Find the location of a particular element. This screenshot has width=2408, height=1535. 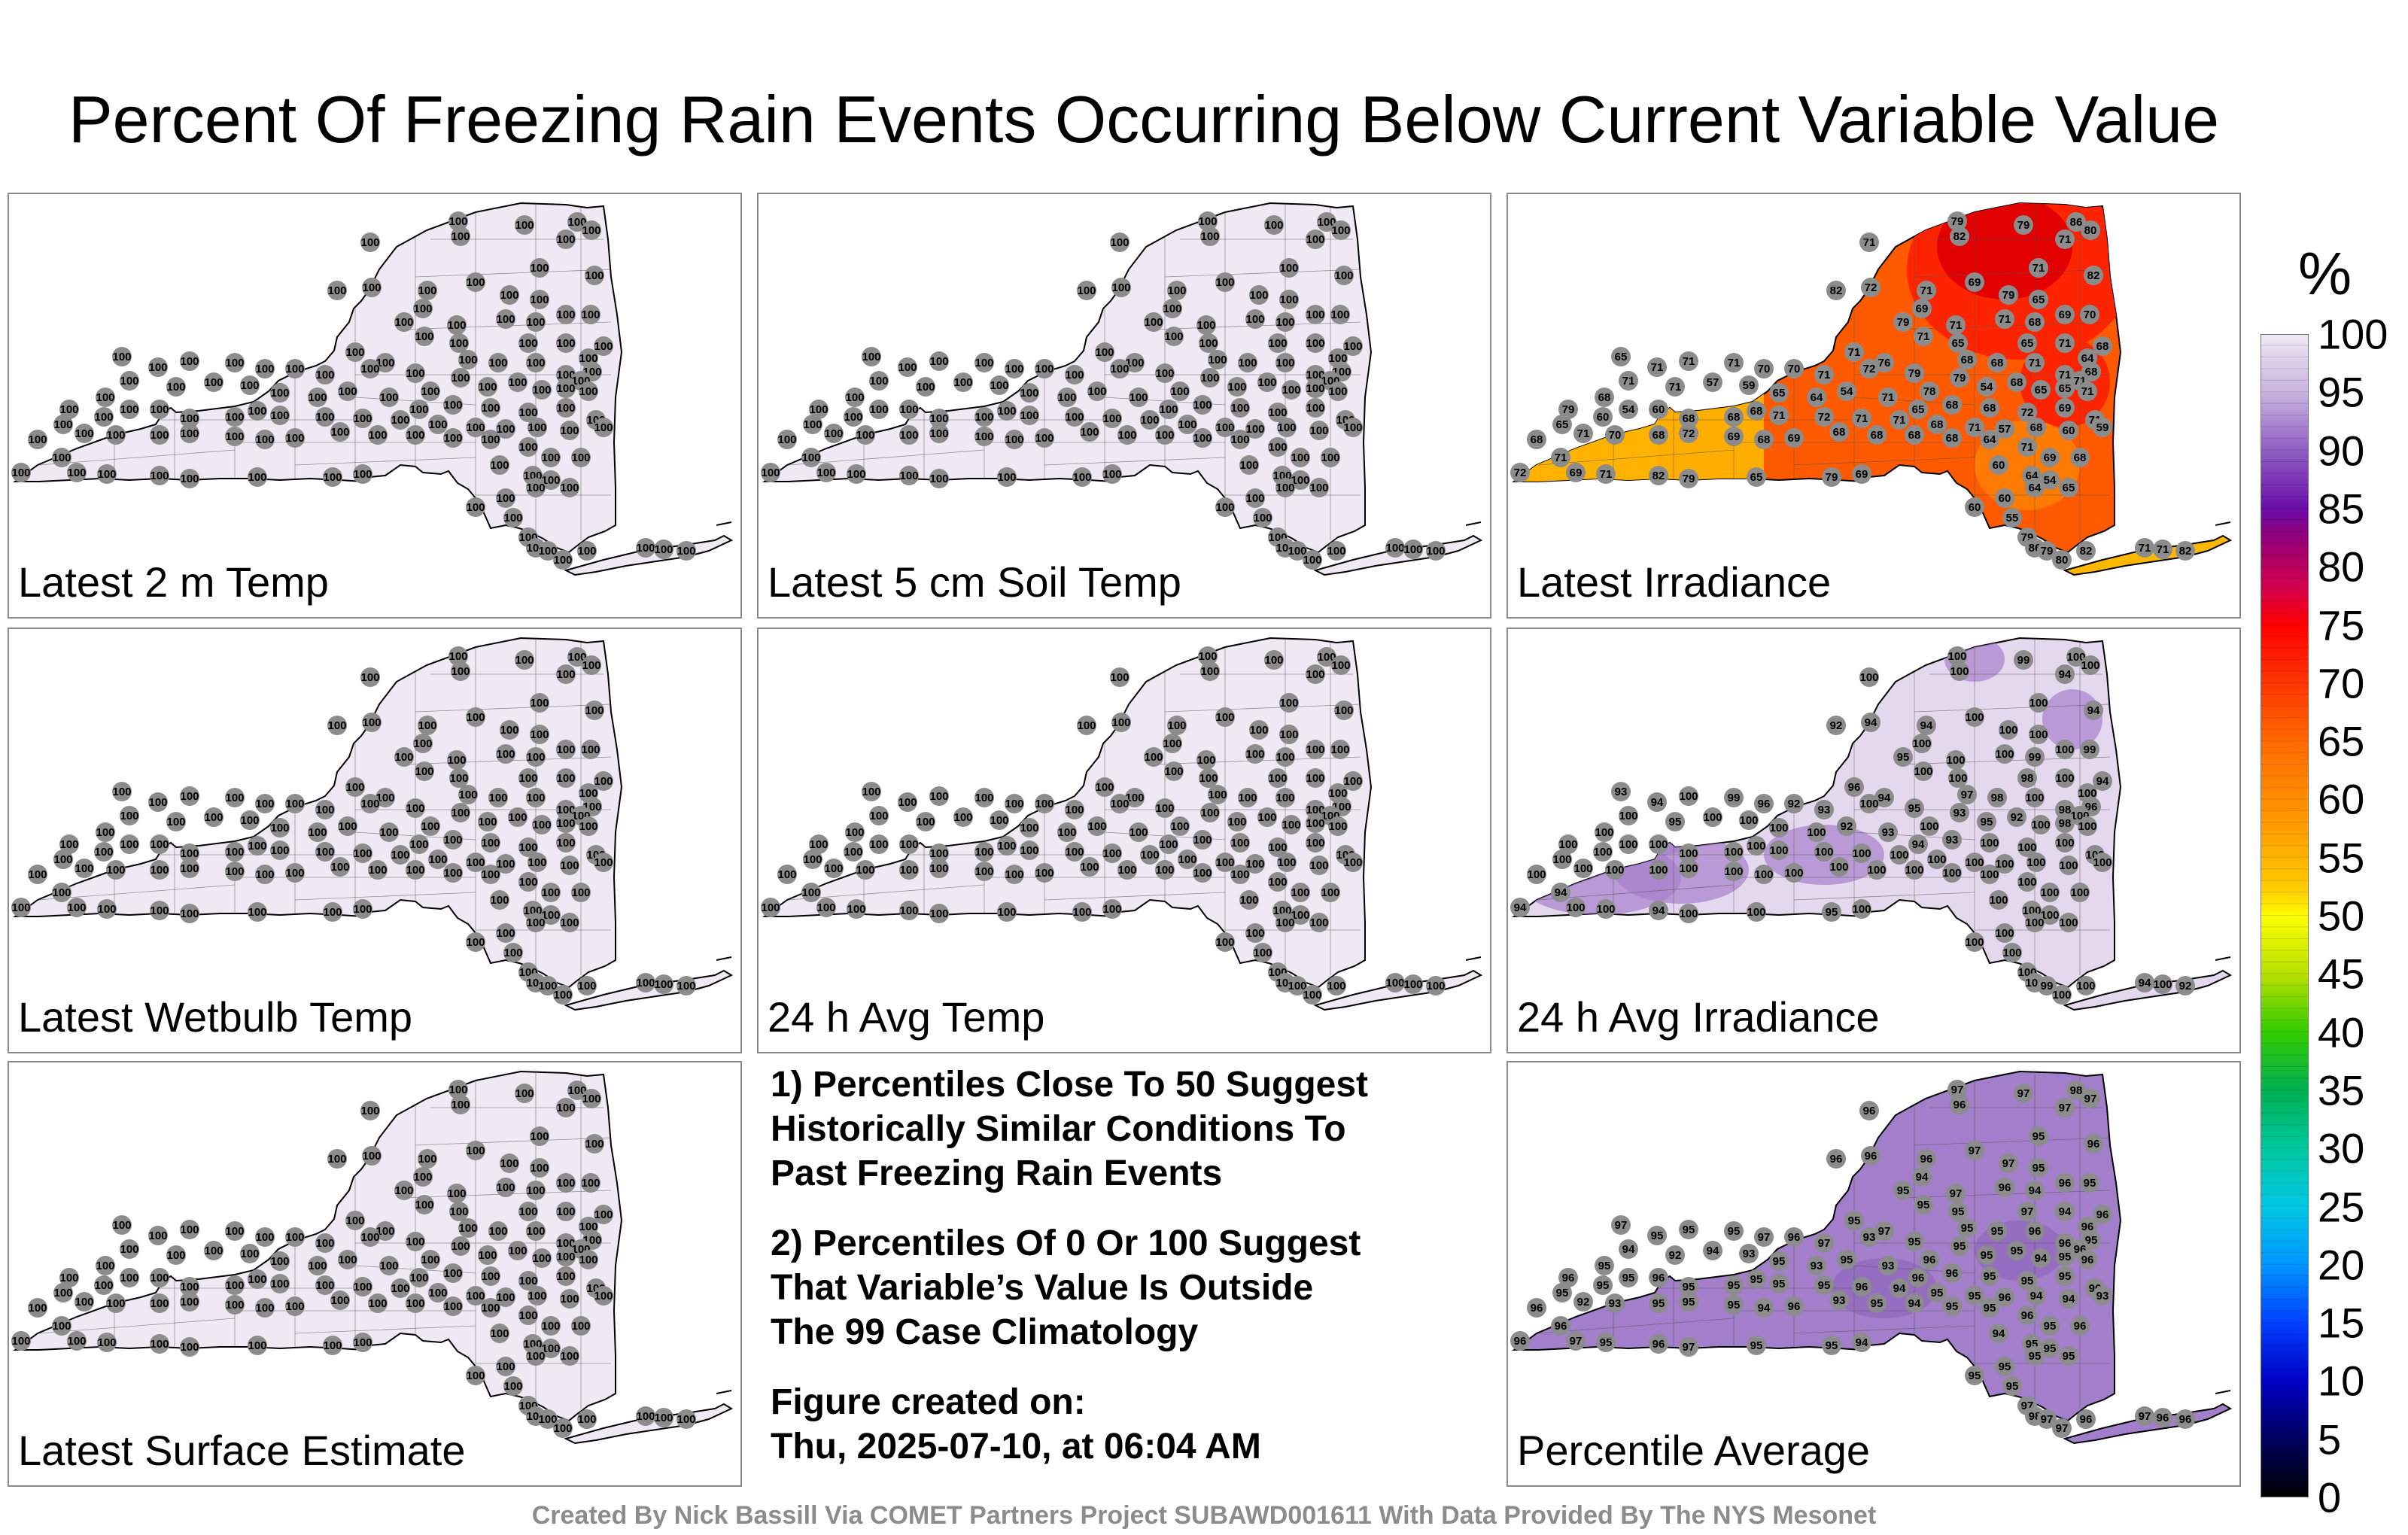

station-marker: 69 is located at coordinates (2065, 314).